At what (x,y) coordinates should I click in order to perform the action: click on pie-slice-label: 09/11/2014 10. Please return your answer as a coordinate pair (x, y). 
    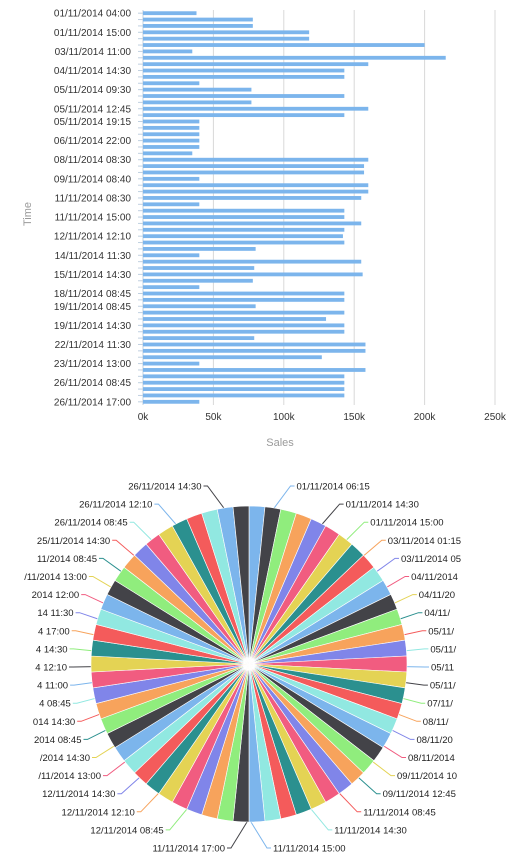
    Looking at the image, I should click on (427, 776).